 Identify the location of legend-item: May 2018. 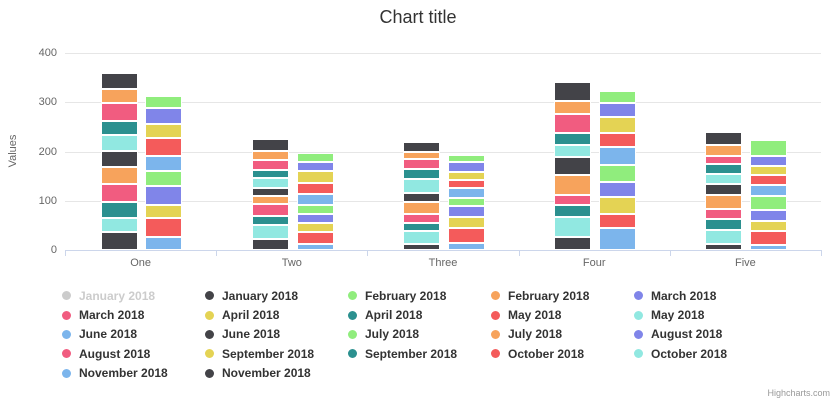
(705, 314).